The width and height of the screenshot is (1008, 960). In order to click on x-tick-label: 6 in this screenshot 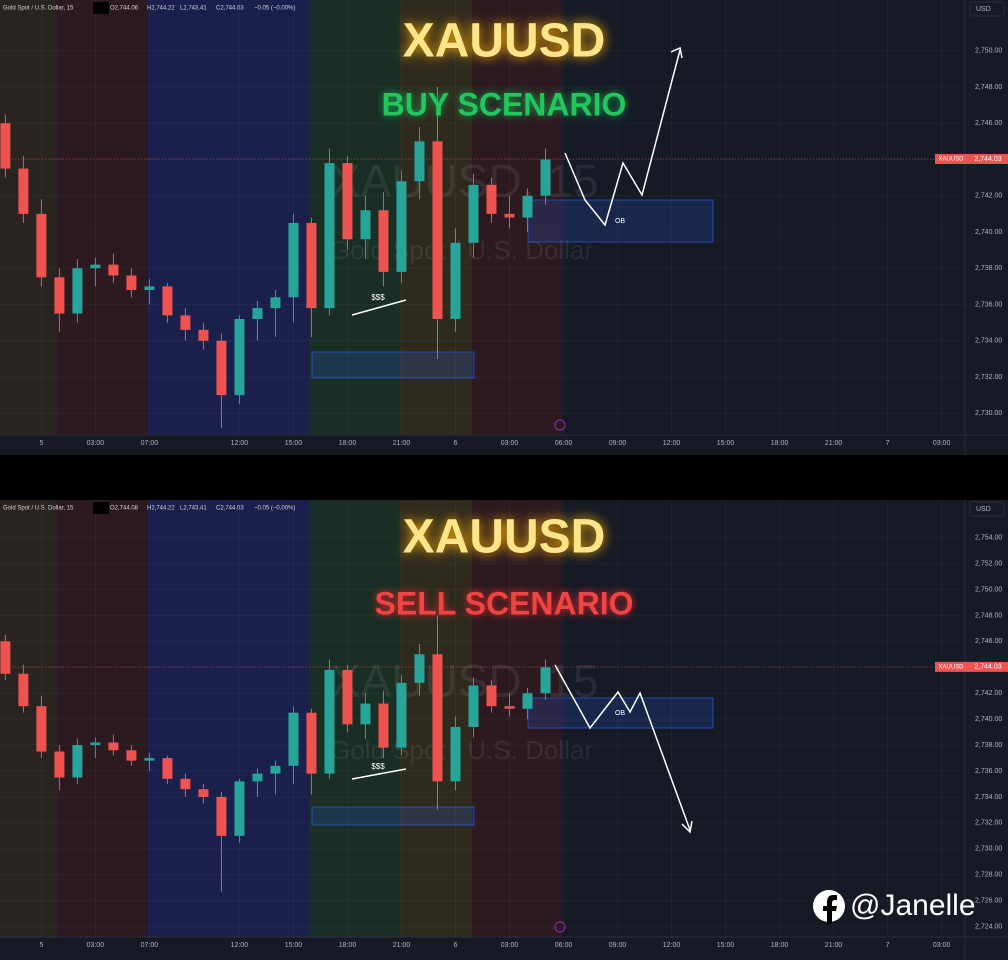, I will do `click(456, 443)`.